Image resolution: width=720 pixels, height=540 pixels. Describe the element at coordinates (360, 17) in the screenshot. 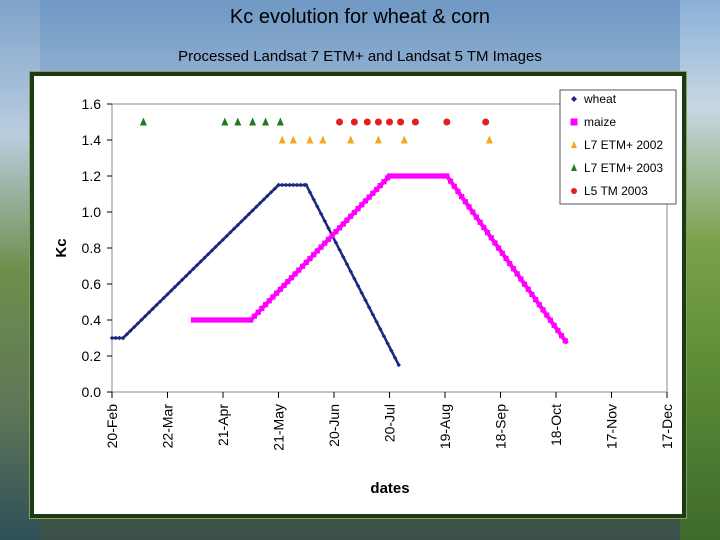

I see `page-title: Kc evolution for wheat & corn` at that location.